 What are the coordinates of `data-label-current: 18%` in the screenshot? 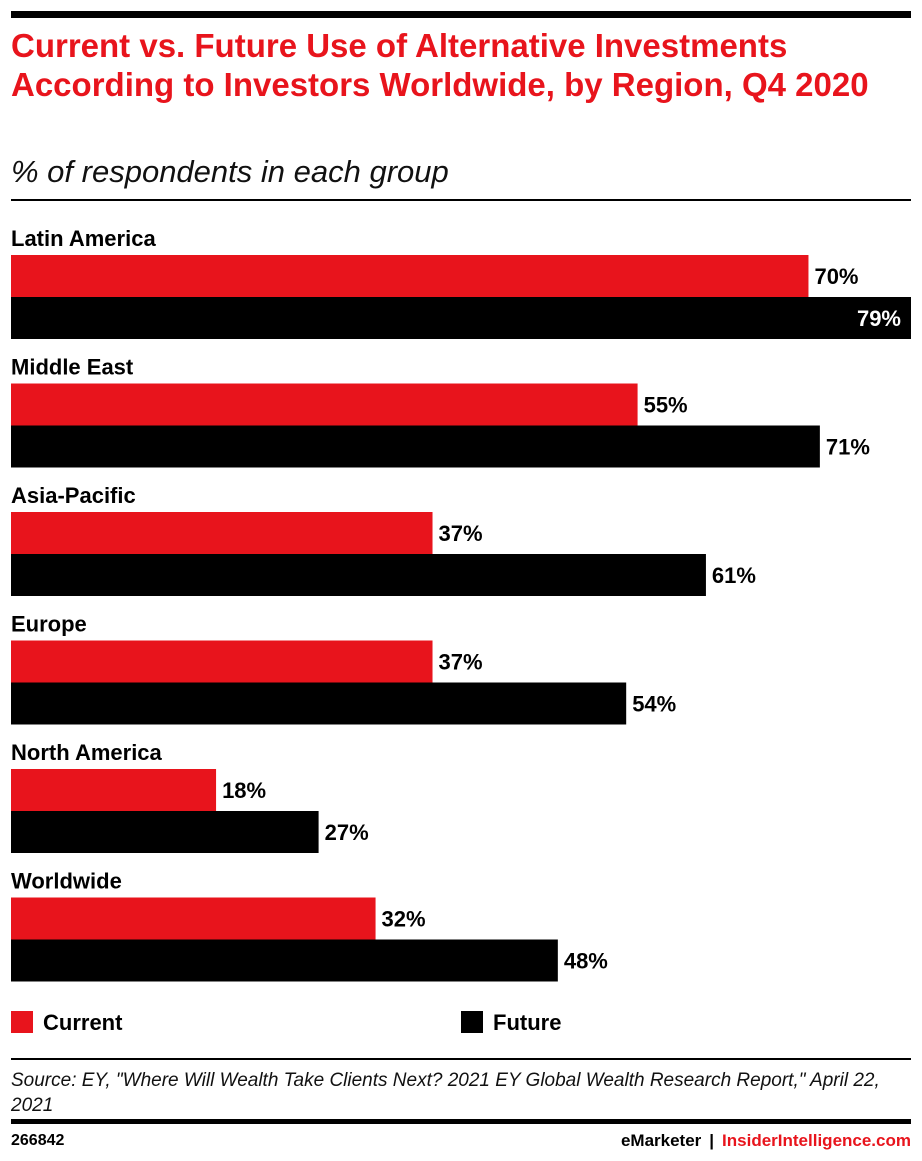 It's located at (244, 790).